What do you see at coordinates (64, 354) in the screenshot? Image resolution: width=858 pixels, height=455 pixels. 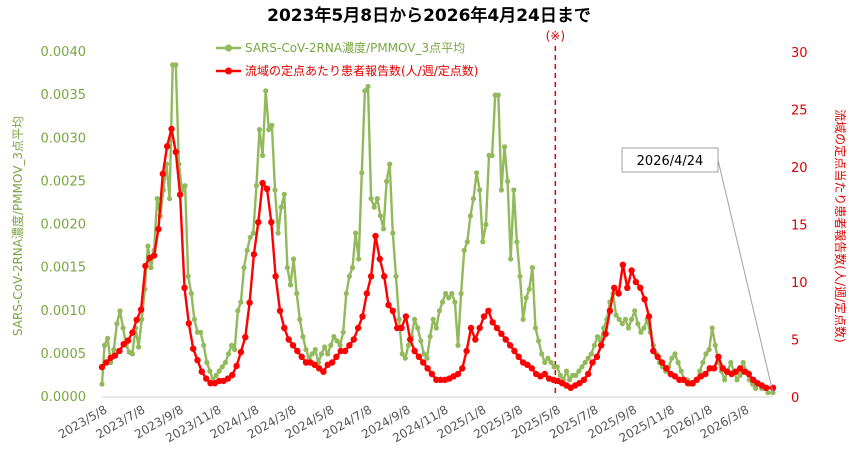 I see `left-tick-label: 0.0005` at bounding box center [64, 354].